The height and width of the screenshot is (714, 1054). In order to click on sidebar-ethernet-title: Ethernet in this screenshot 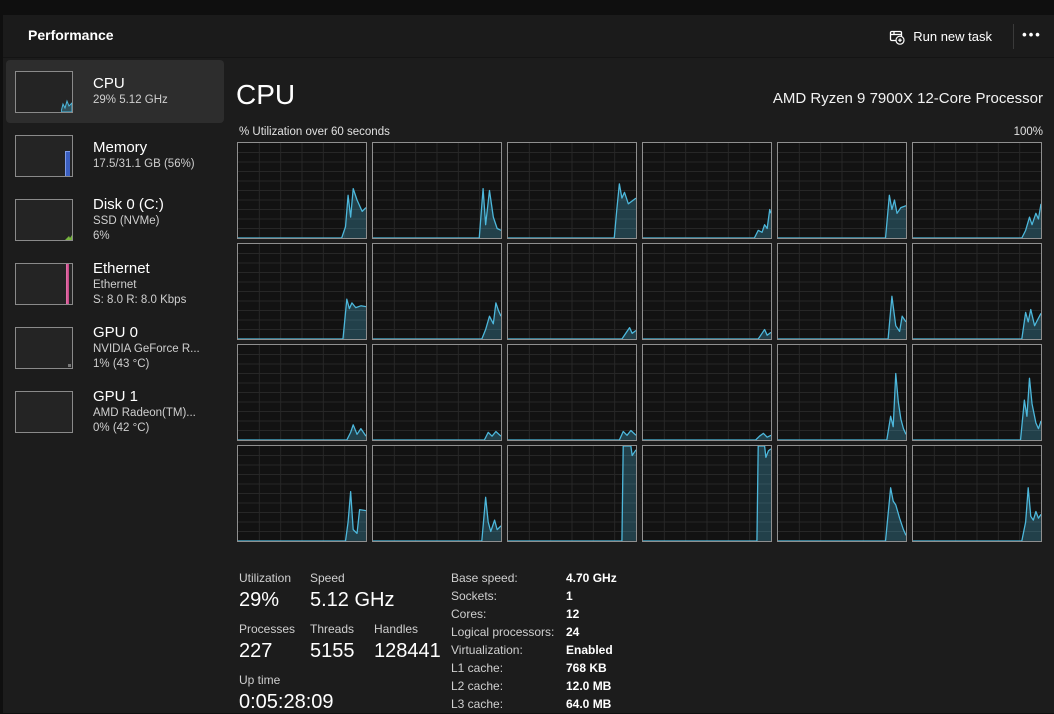, I will do `click(139, 269)`.